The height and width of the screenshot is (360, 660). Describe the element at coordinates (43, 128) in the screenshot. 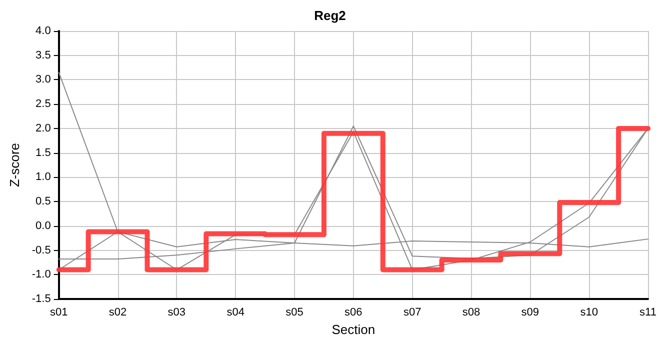

I see `y-tick-label: 2.0` at that location.